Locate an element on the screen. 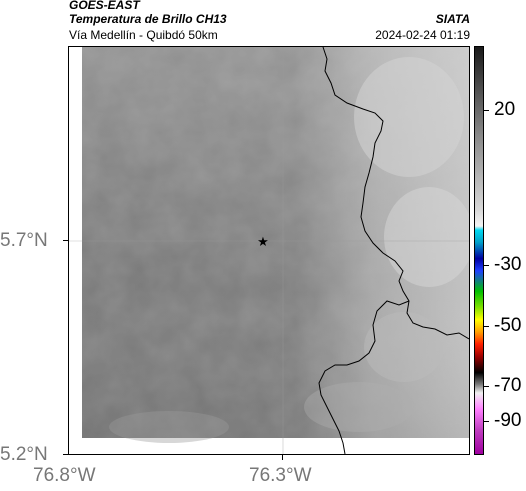  colorbar-tick-minus90: -90 is located at coordinates (508, 420).